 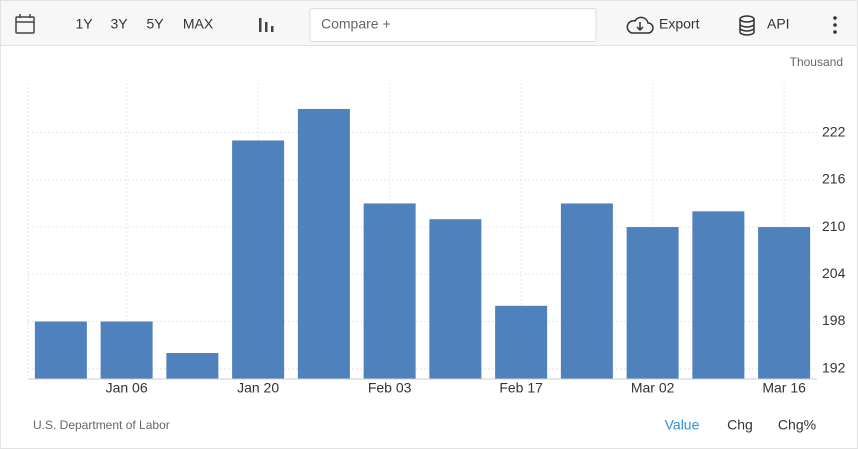 What do you see at coordinates (834, 320) in the screenshot?
I see `y-tick-label: 198` at bounding box center [834, 320].